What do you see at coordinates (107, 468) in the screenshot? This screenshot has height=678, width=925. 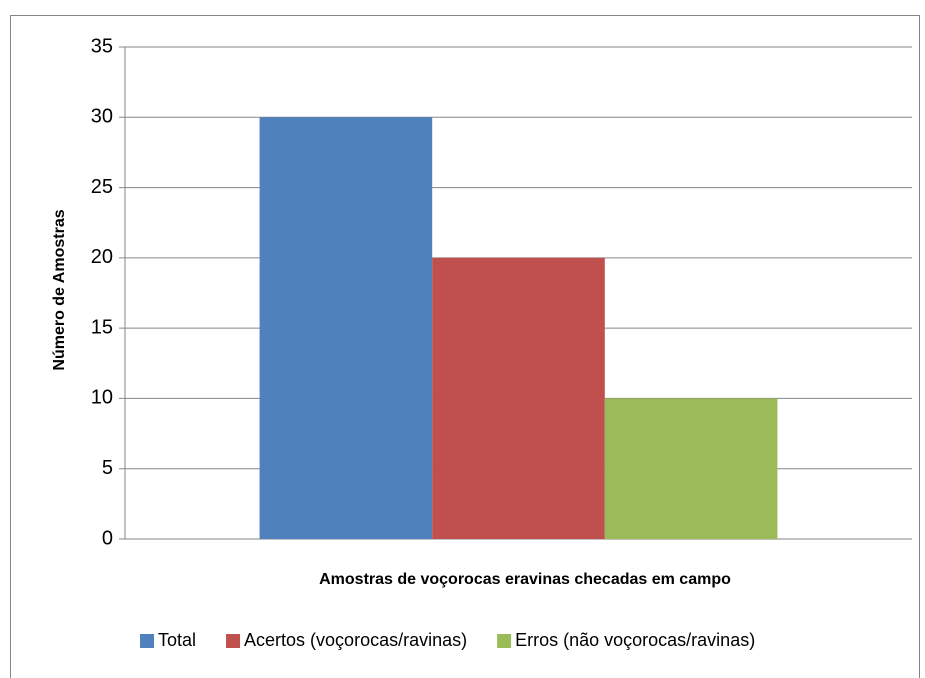 I see `y-tick-label: 5` at bounding box center [107, 468].